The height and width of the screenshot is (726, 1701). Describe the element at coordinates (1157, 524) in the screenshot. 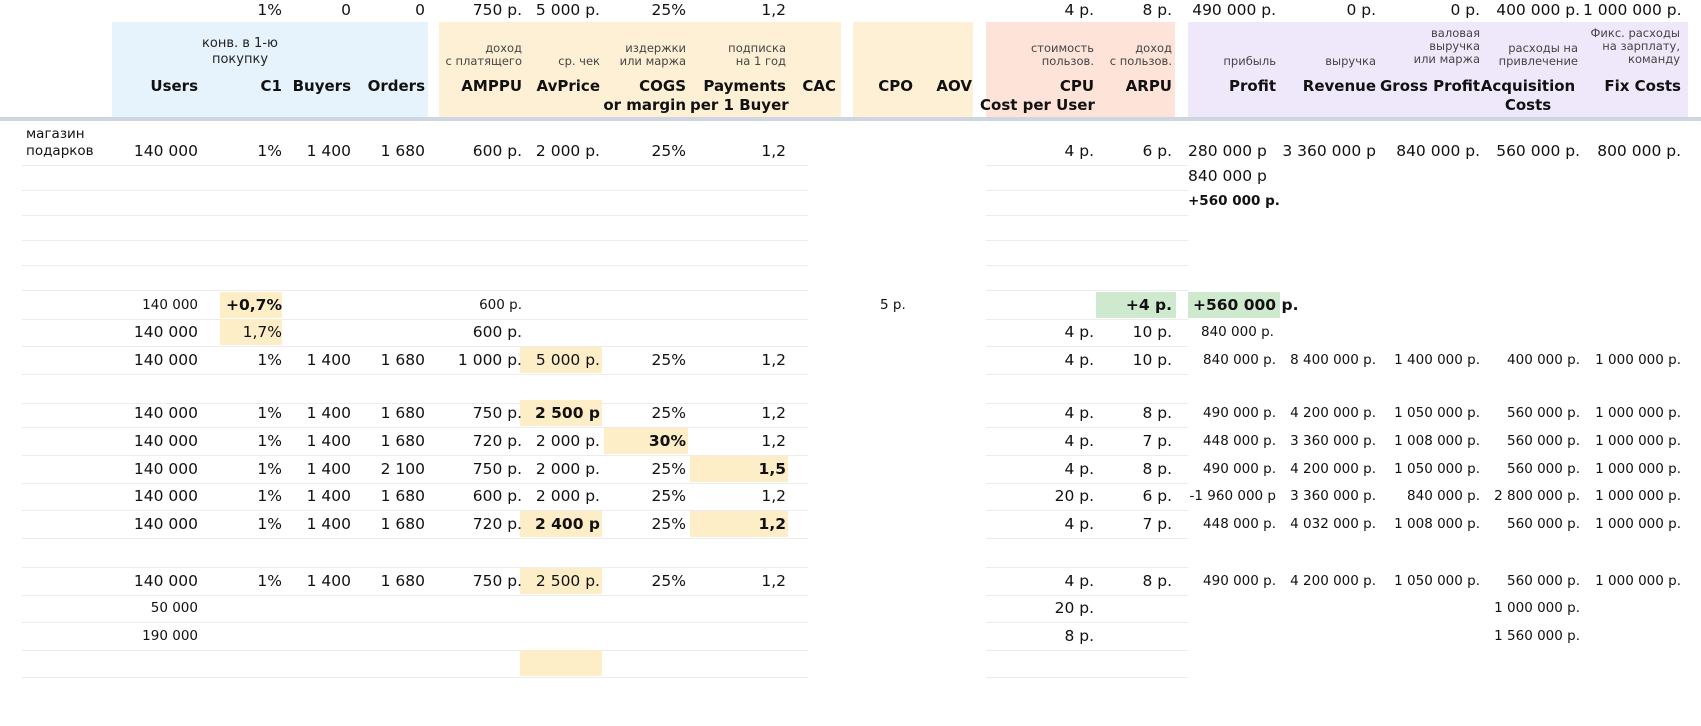

I see `cell-arpu: 7 р.` at that location.